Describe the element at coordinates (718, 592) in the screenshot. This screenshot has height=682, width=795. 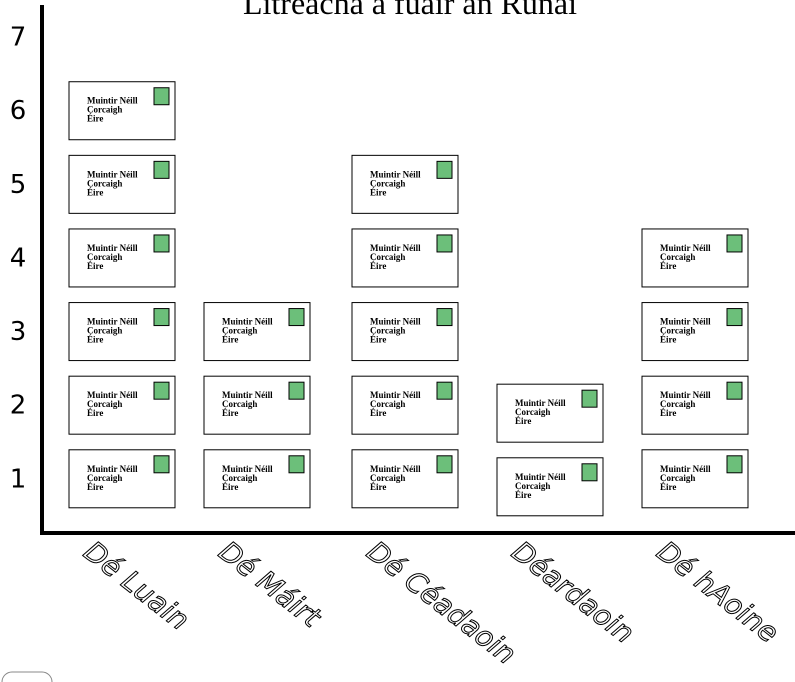
I see `x-tick-label: Dé hAoine` at that location.